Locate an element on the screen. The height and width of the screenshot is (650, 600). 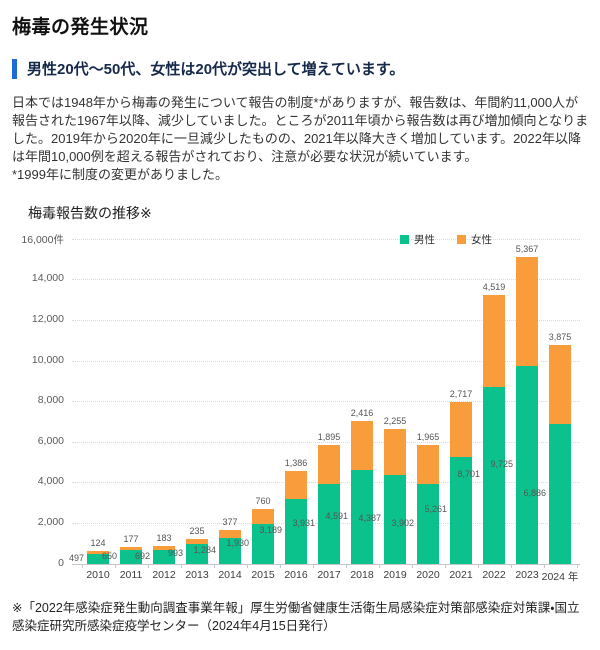
section-heading: 男性20代～50代、女性は20代が突出して増えています。 is located at coordinates (301, 68).